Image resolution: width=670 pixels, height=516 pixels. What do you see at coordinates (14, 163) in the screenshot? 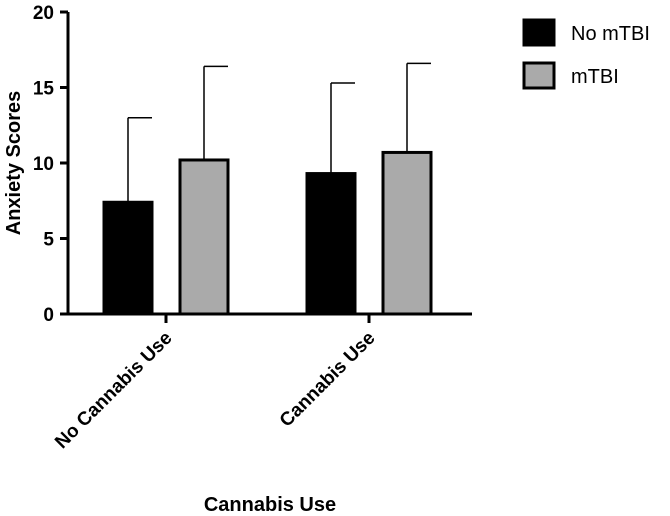
I see `y-axis-title: Anxiety Scores` at bounding box center [14, 163].